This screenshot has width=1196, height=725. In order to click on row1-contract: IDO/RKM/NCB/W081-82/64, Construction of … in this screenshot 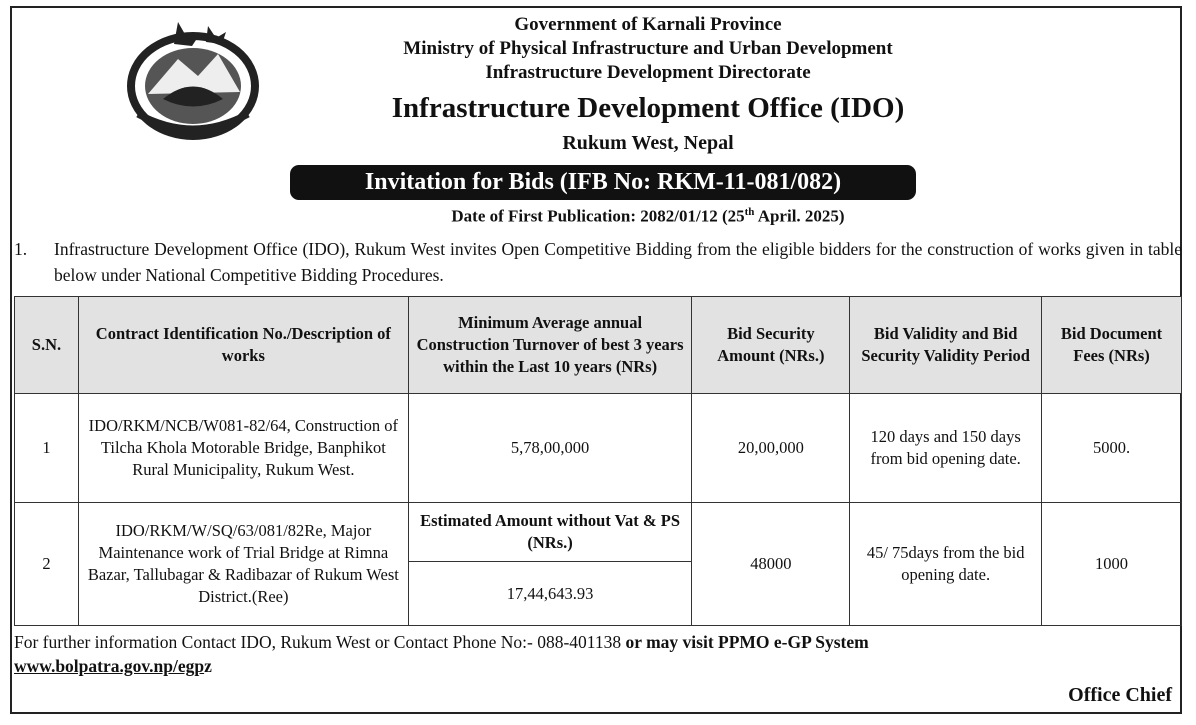, I will do `click(243, 448)`.